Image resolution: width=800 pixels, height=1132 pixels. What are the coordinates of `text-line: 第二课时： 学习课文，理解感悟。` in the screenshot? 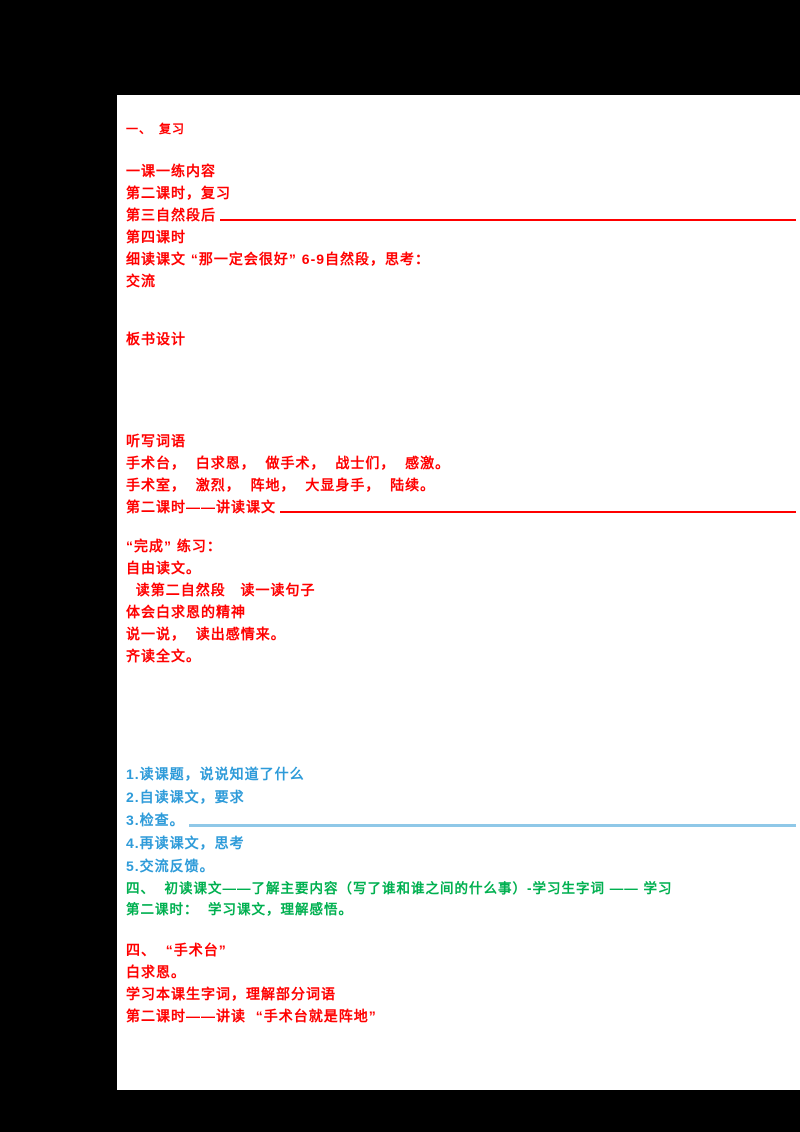 It's located at (461, 909).